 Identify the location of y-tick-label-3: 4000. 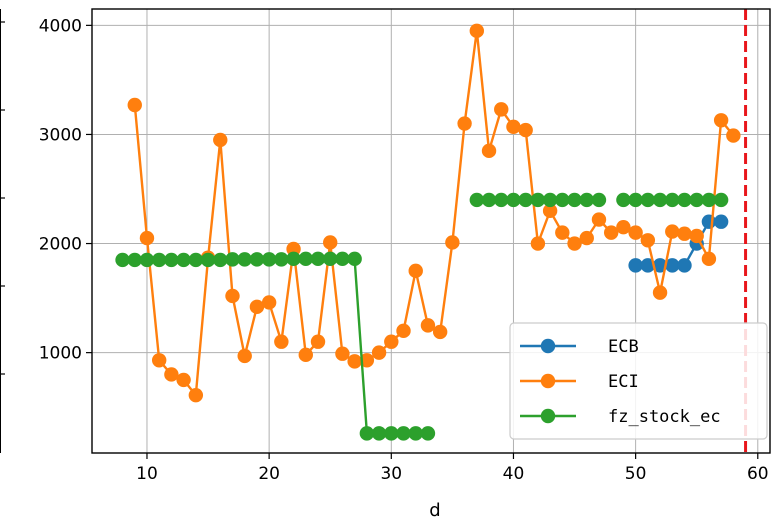
(60, 26).